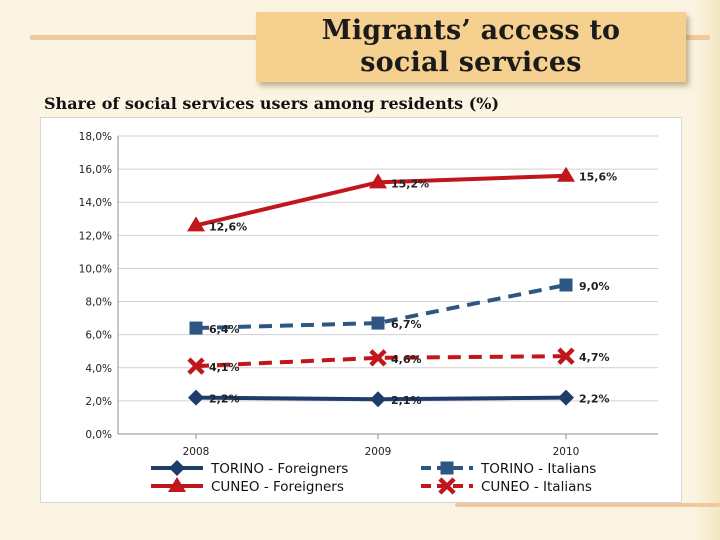 This screenshot has width=720, height=540. Describe the element at coordinates (471, 30) in the screenshot. I see `slide-title-line-1: Migrants’ access to` at that location.